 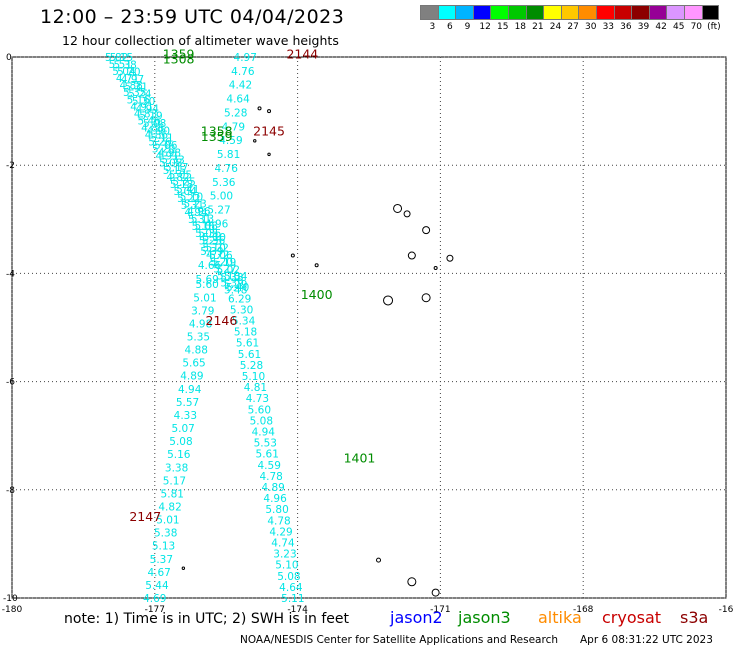 What do you see at coordinates (179, 59) in the screenshot?
I see `pass-time-label: 1308` at bounding box center [179, 59].